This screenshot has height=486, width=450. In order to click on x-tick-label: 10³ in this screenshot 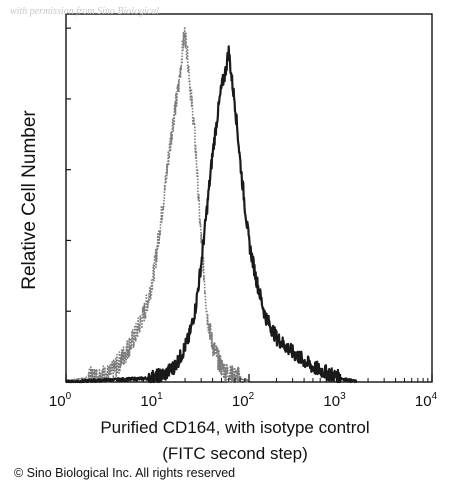, I will do `click(334, 400)`.